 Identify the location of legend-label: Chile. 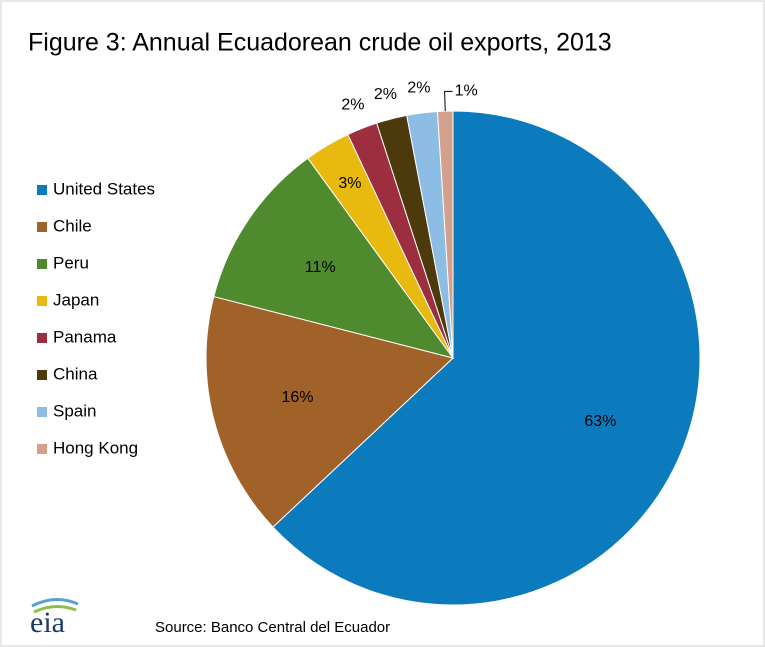
(72, 225).